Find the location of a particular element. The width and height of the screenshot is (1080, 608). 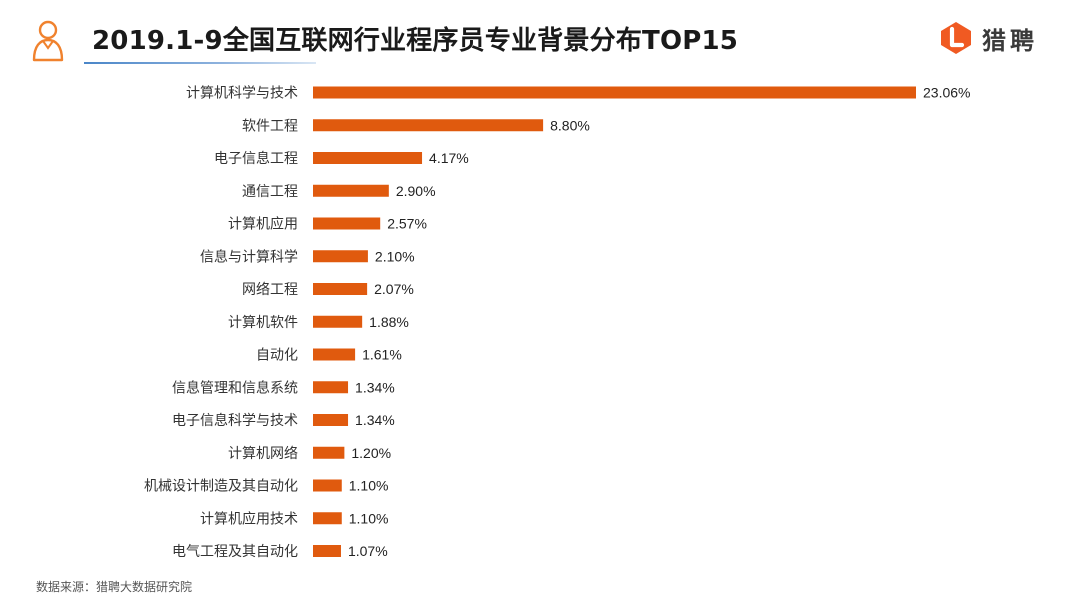

logo-text: 猎聘 is located at coordinates (1010, 40).